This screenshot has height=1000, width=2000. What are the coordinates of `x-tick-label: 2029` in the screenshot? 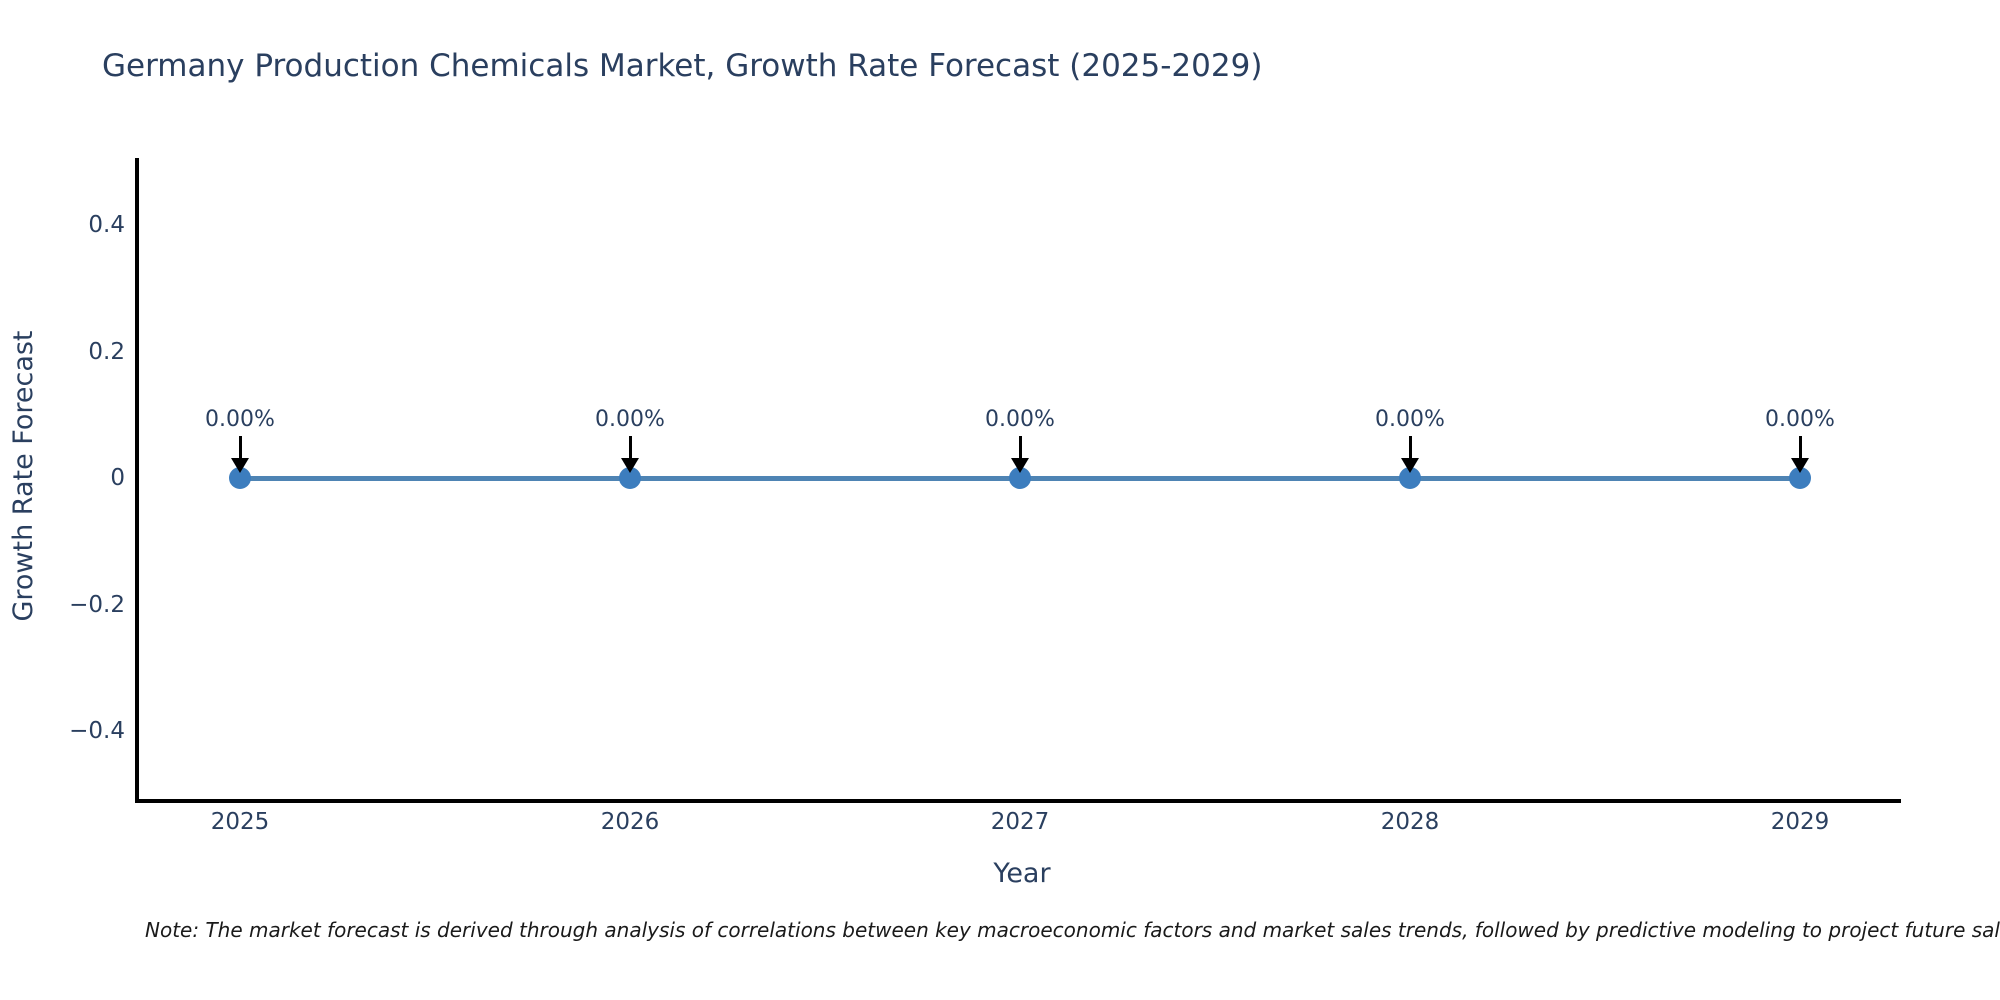 It's located at (1800, 822).